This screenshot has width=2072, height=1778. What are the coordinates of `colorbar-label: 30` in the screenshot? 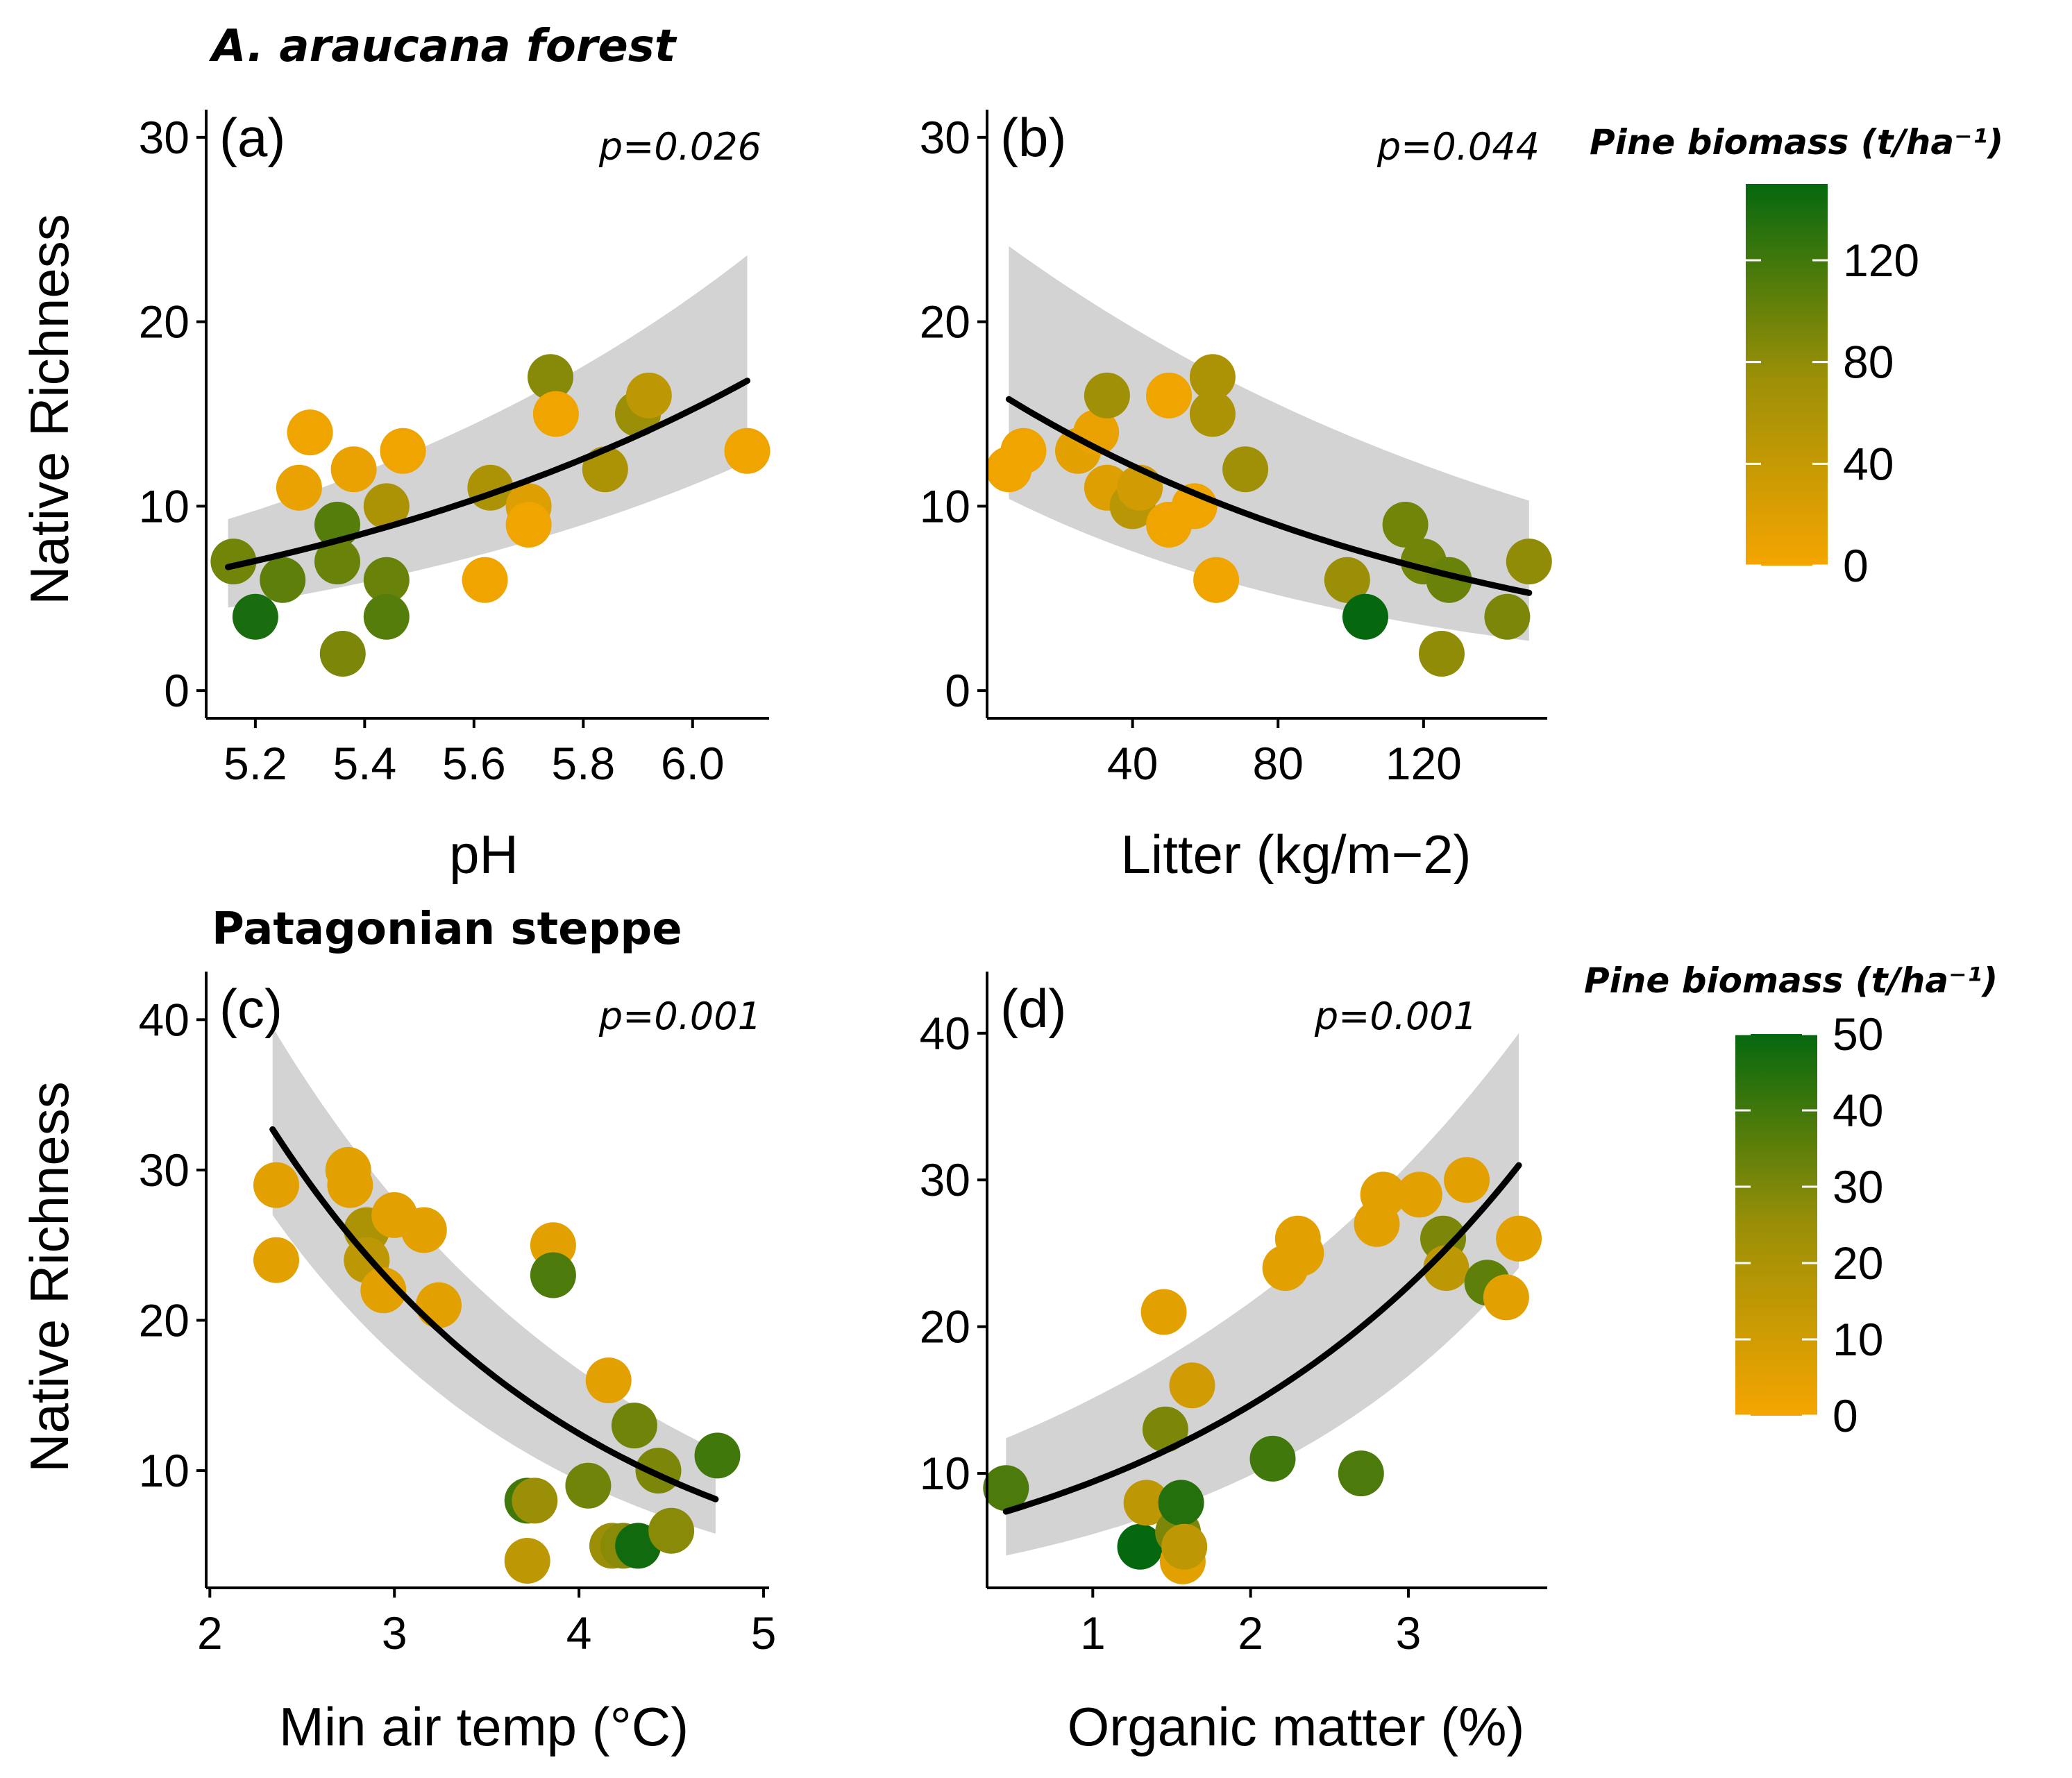 It's located at (1858, 1187).